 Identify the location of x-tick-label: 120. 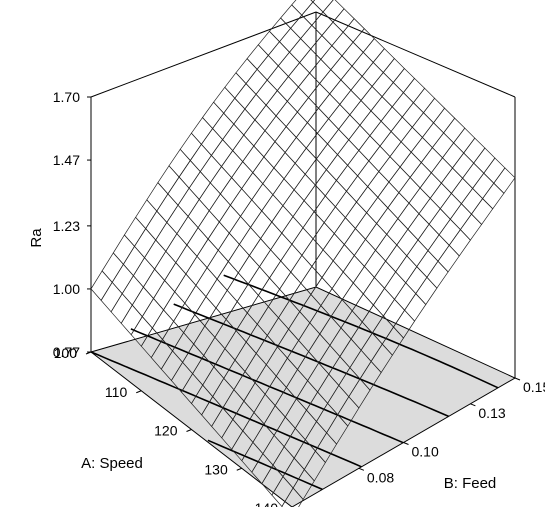
(166, 431).